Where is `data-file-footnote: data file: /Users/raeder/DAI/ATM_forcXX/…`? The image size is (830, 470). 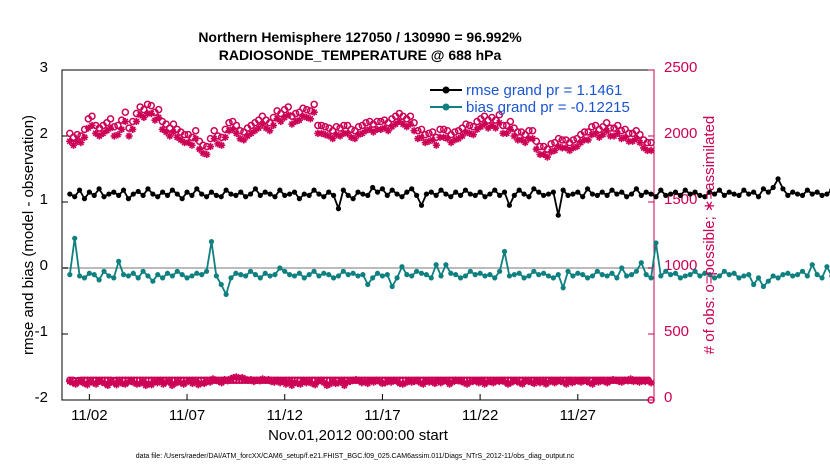
data-file-footnote: data file: /Users/raeder/DAI/ATM_forcXX/… is located at coordinates (355, 456).